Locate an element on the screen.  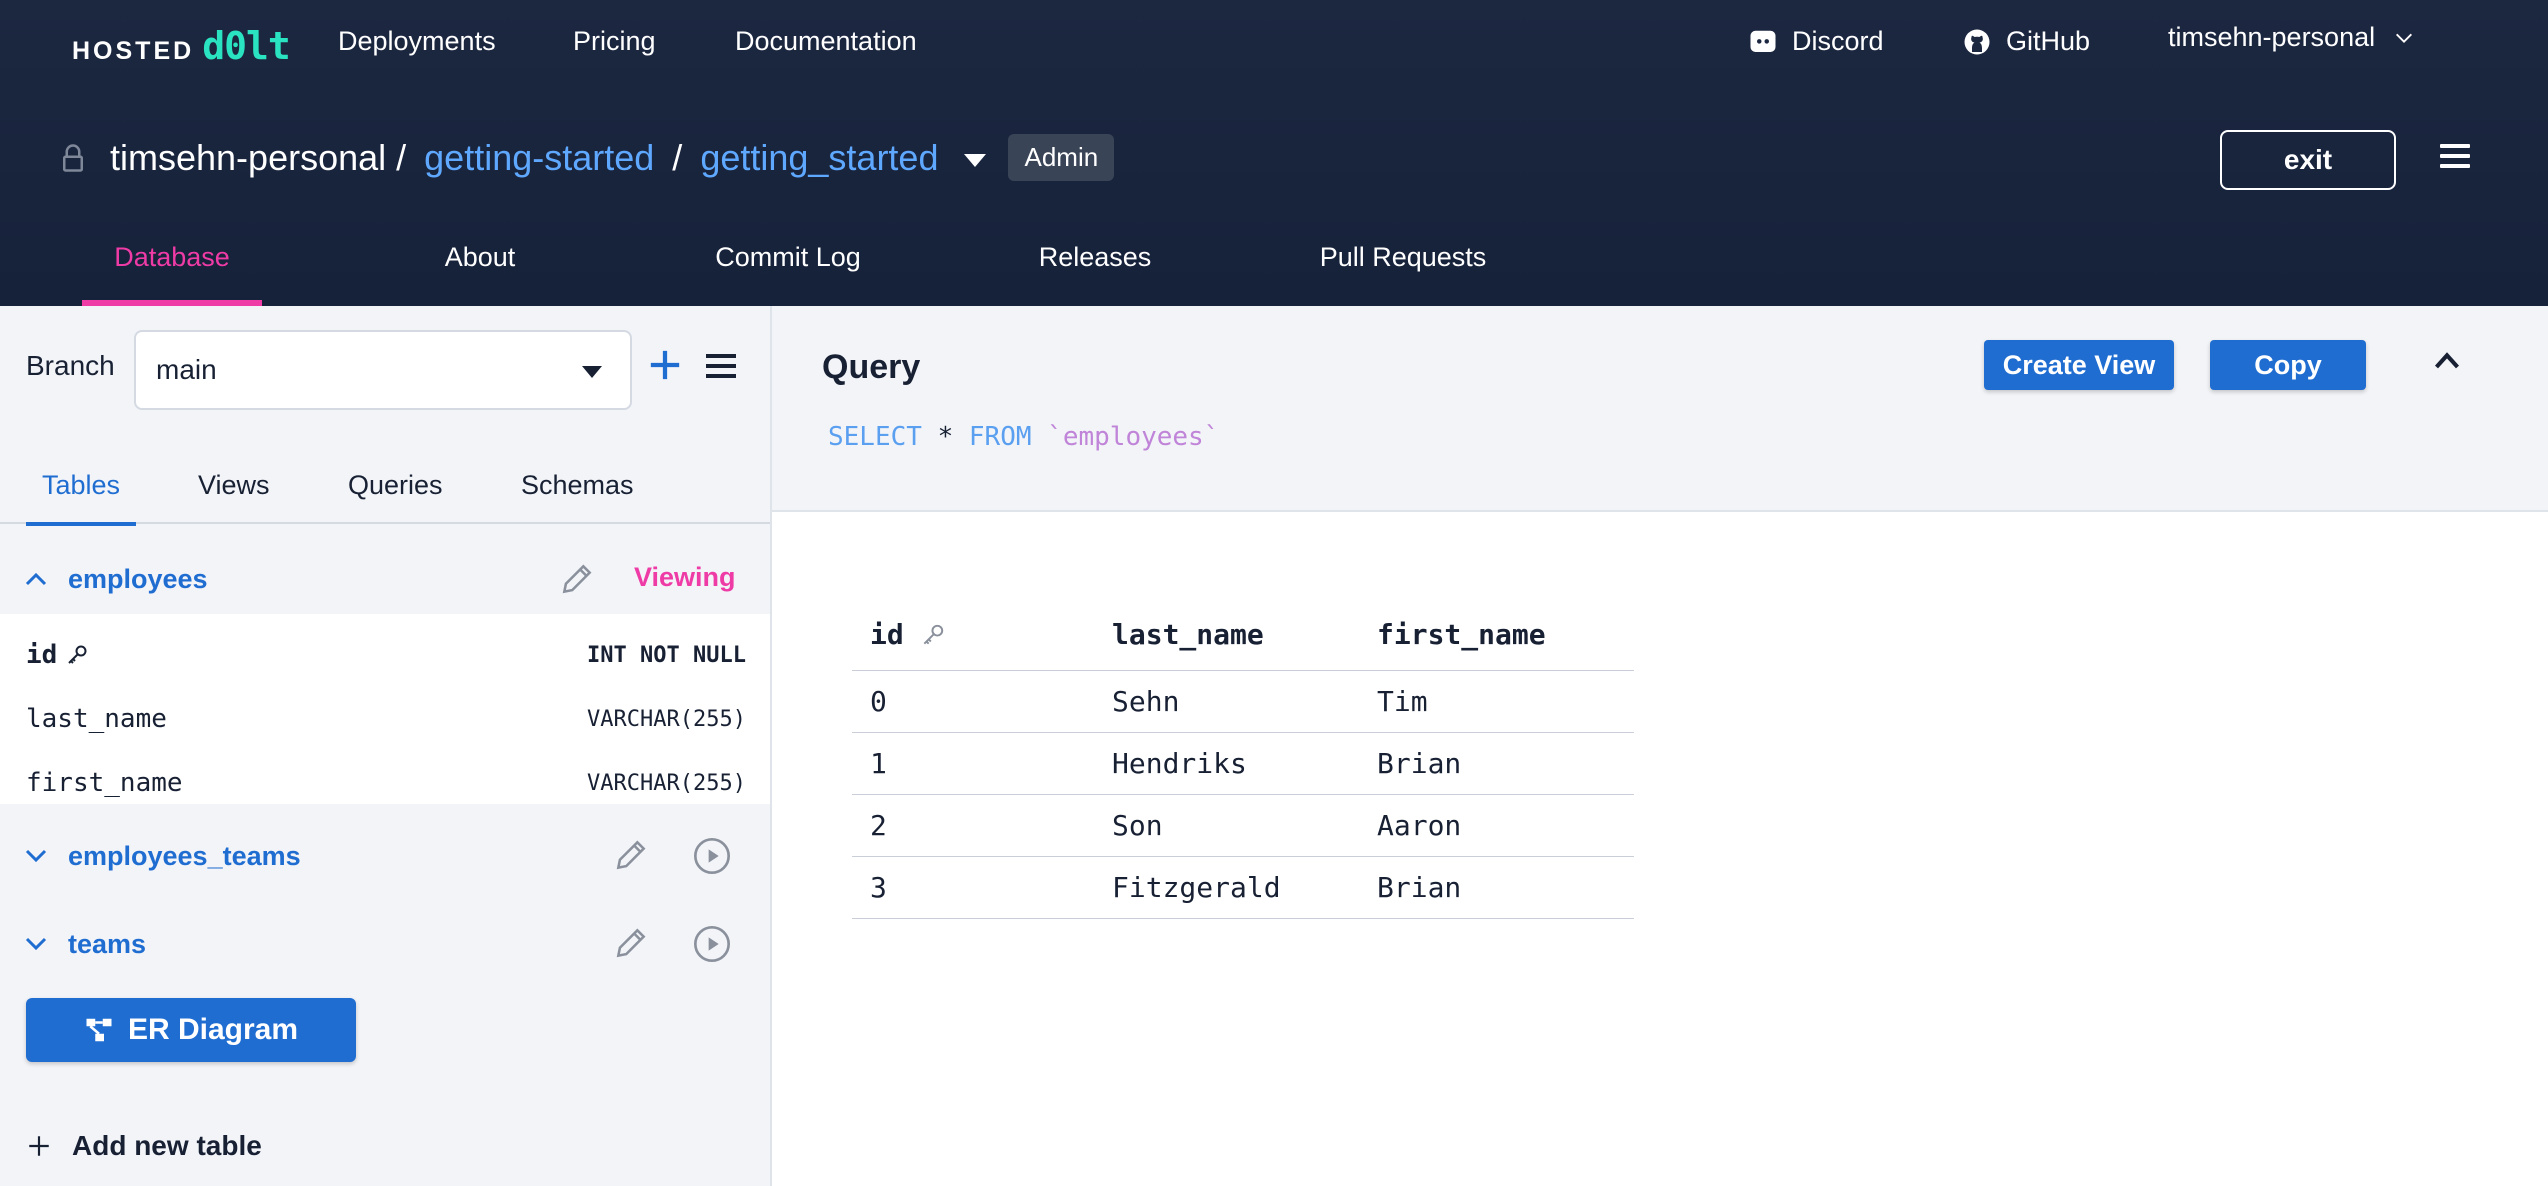
cell-last-name: Son is located at coordinates (1244, 825).